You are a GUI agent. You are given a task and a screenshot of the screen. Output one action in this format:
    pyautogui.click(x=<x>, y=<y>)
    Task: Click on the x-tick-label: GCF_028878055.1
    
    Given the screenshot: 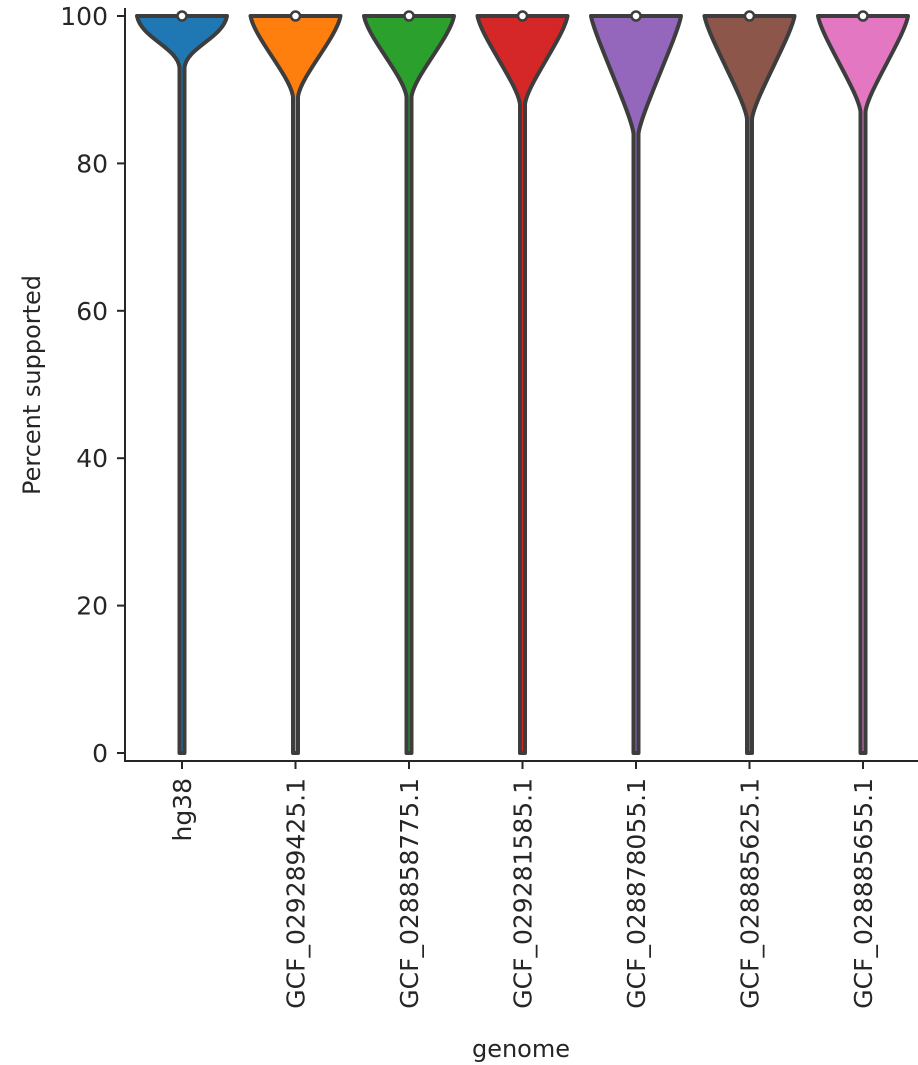 What is the action you would take?
    pyautogui.click(x=636, y=893)
    